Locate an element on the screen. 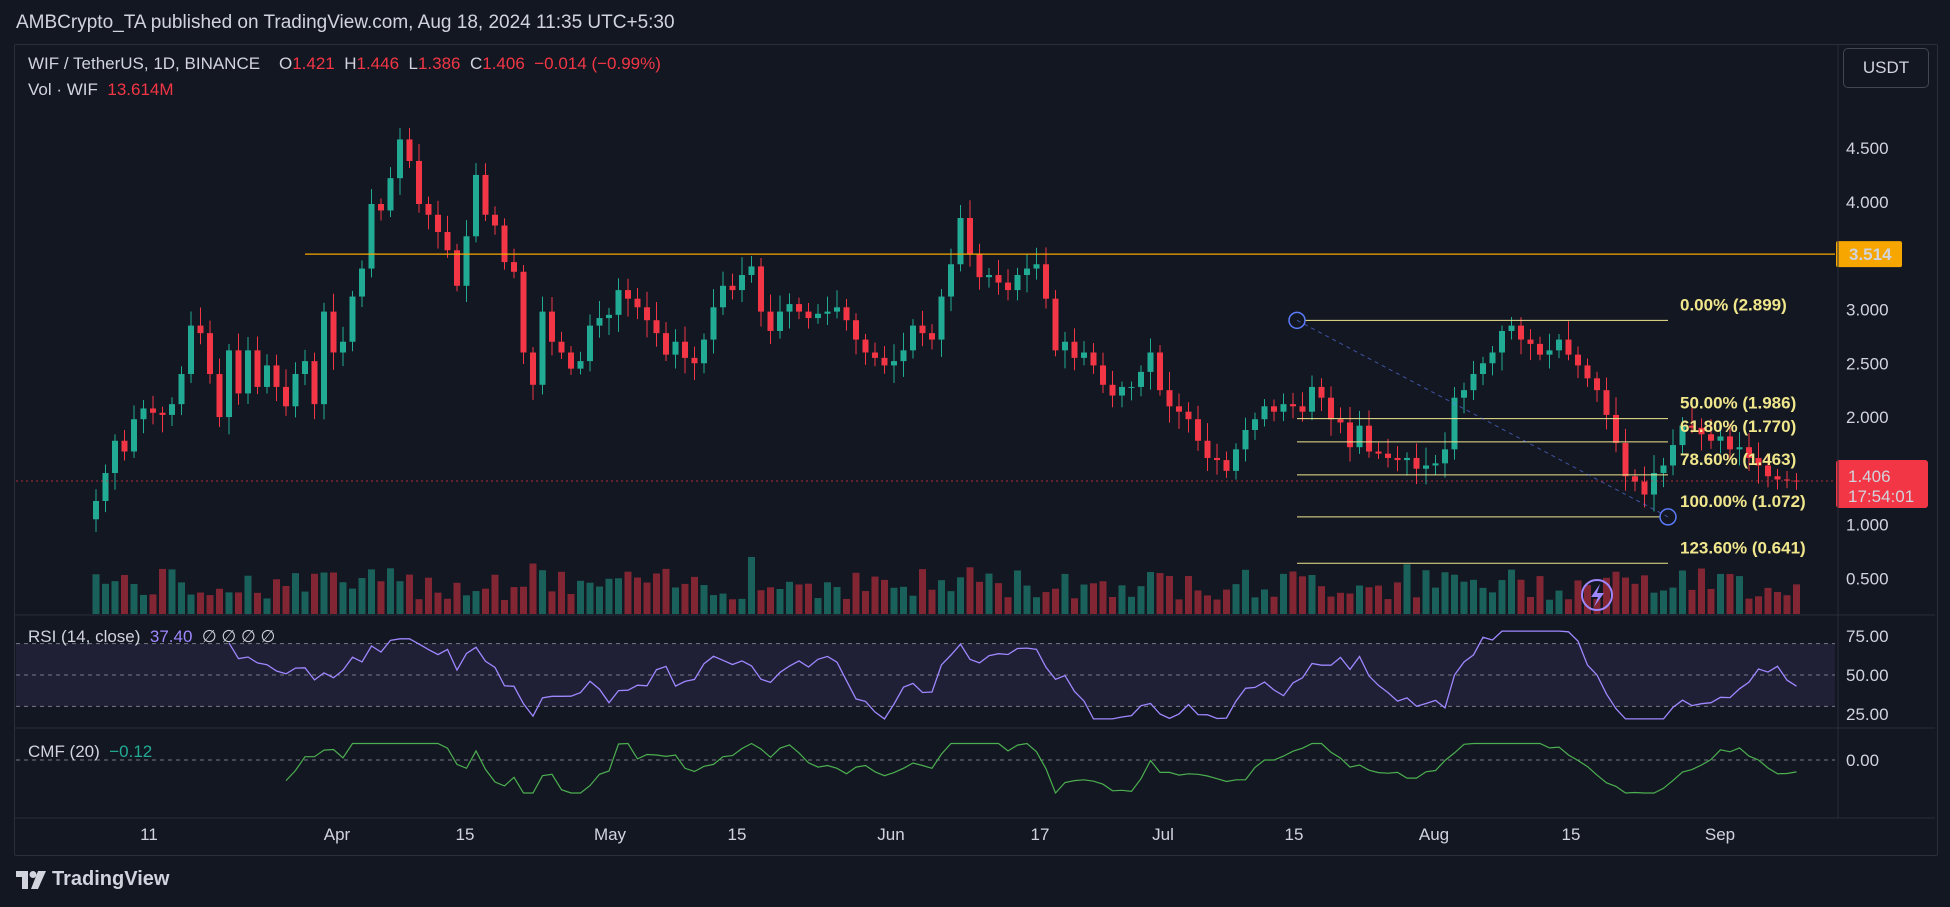 The image size is (1950, 907). price-axis-tick: 4.500 is located at coordinates (1867, 148).